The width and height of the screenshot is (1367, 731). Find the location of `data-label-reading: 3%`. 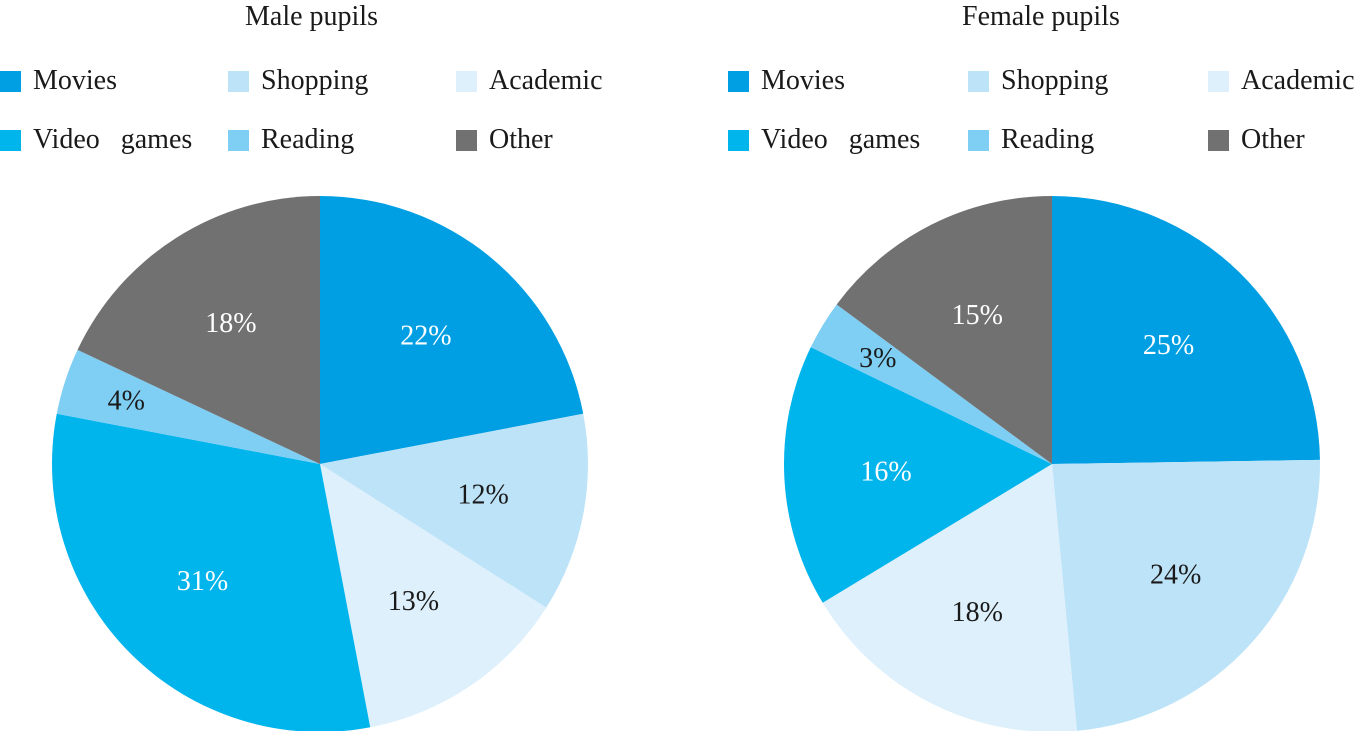

data-label-reading: 3% is located at coordinates (877, 358).